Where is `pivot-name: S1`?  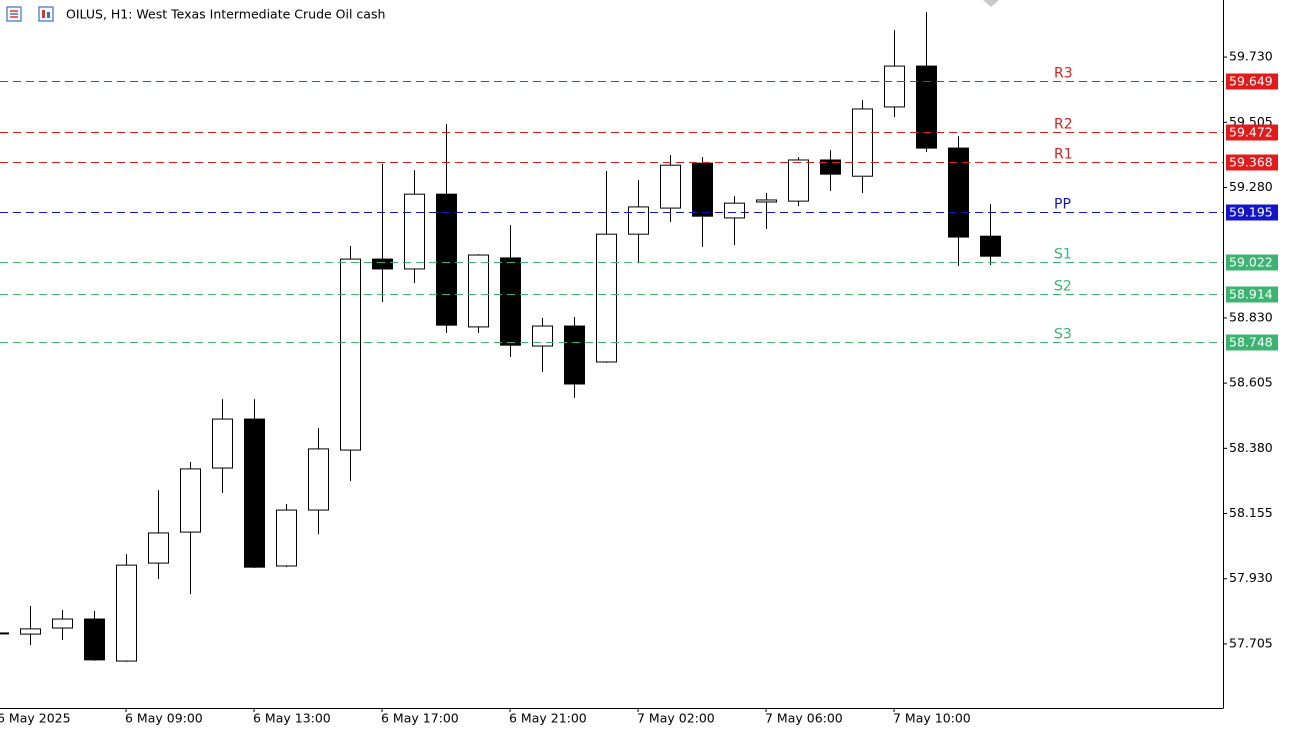
pivot-name: S1 is located at coordinates (1063, 255).